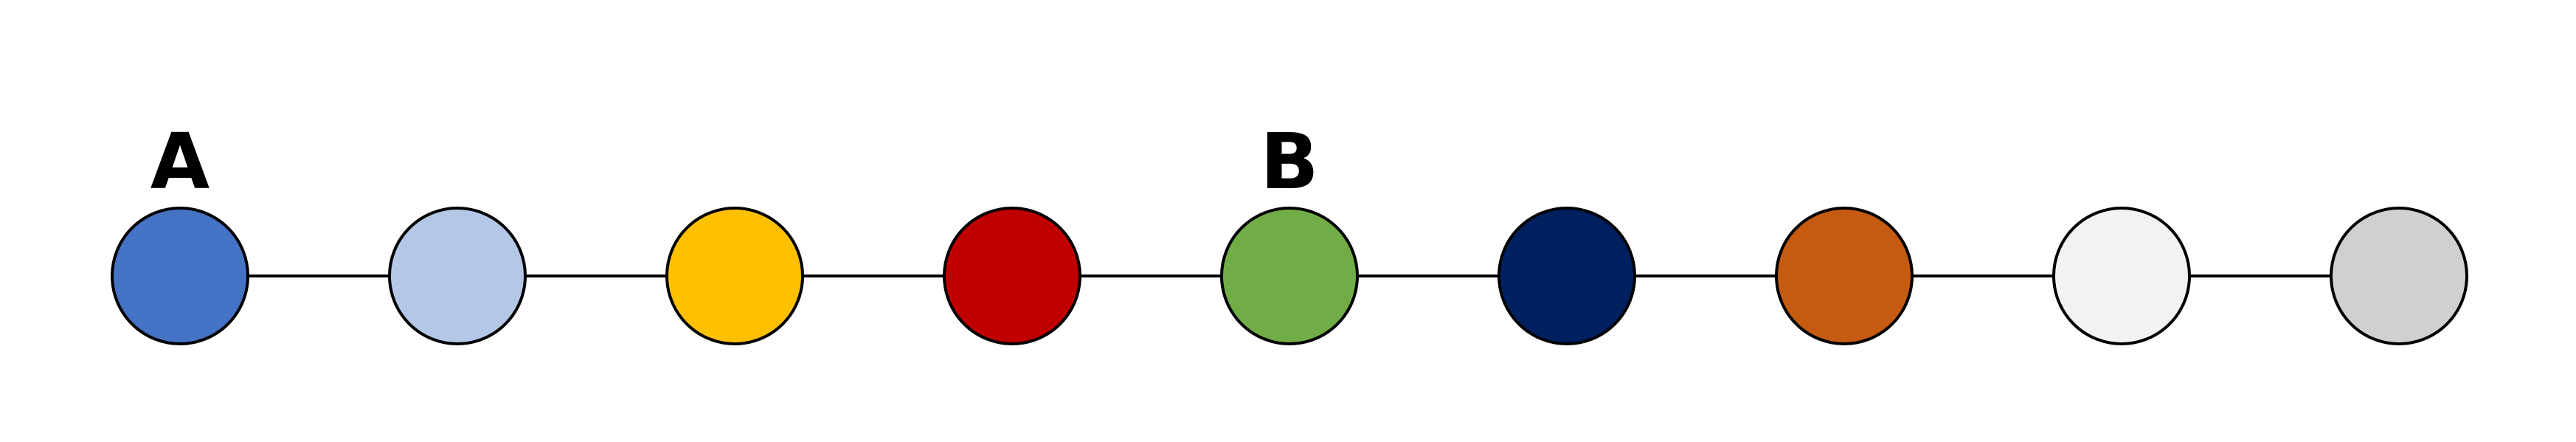 This screenshot has height=442, width=2576. I want to click on node-label-a: A, so click(180, 162).